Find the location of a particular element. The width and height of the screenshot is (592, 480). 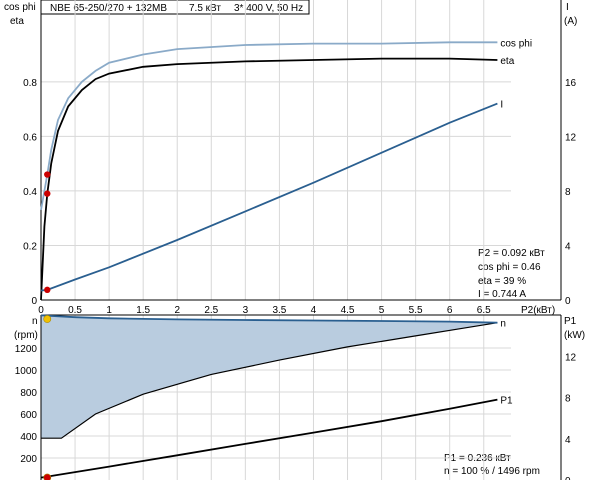

top-left-tick-label: 0.6 is located at coordinates (30, 137).